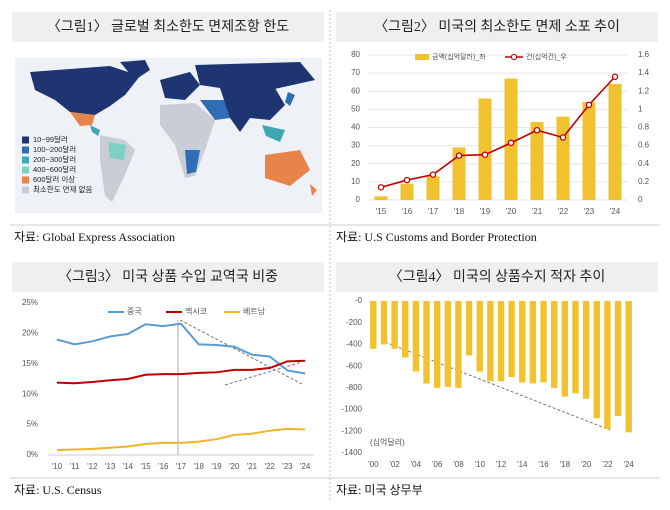  What do you see at coordinates (359, 300) in the screenshot?
I see `y-tick-label: -0` at bounding box center [359, 300].